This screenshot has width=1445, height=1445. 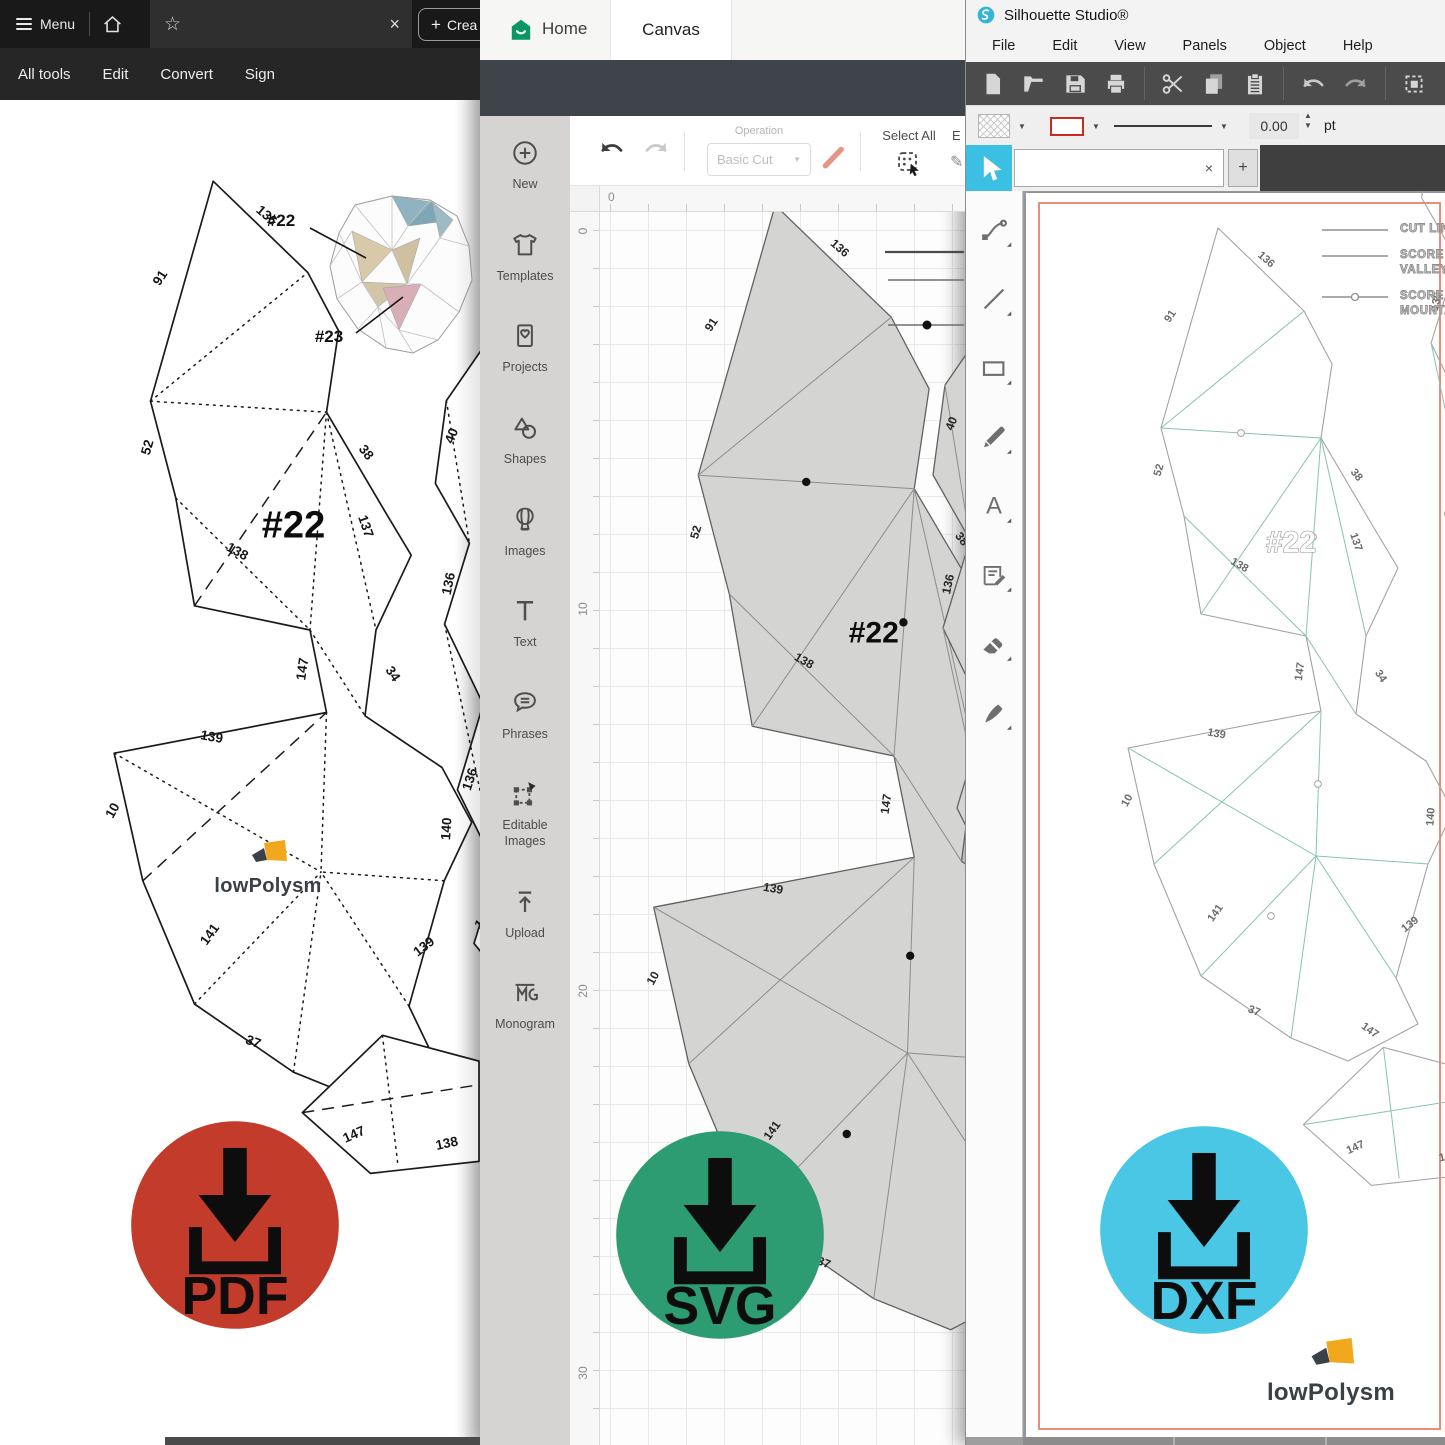 What do you see at coordinates (436, 24) in the screenshot?
I see `plus-icon: +` at bounding box center [436, 24].